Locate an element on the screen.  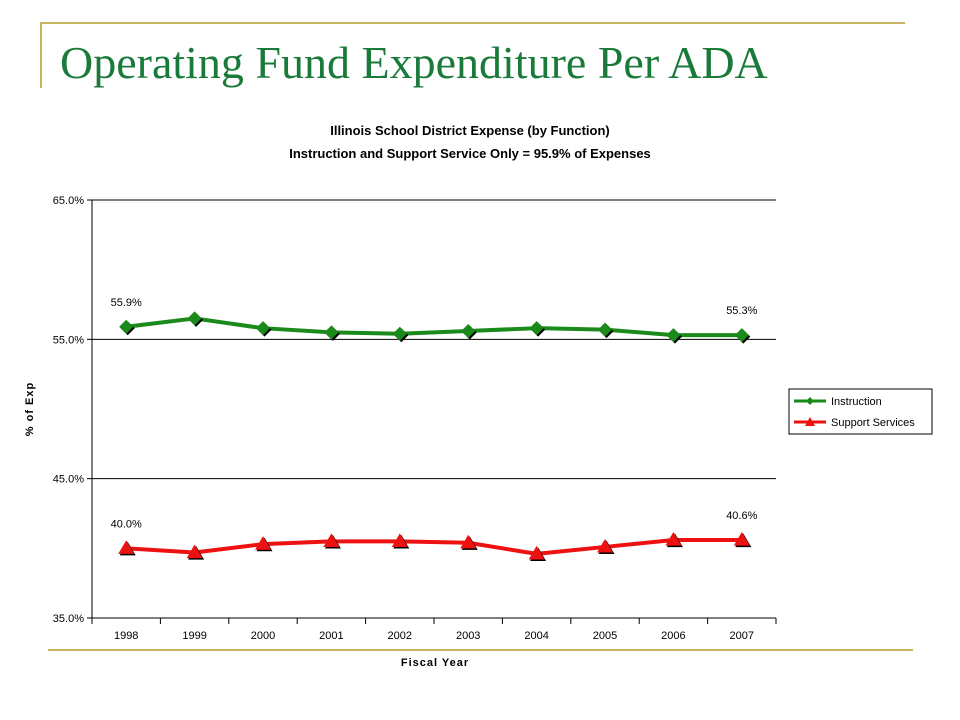
data-label: 40.0% is located at coordinates (126, 524).